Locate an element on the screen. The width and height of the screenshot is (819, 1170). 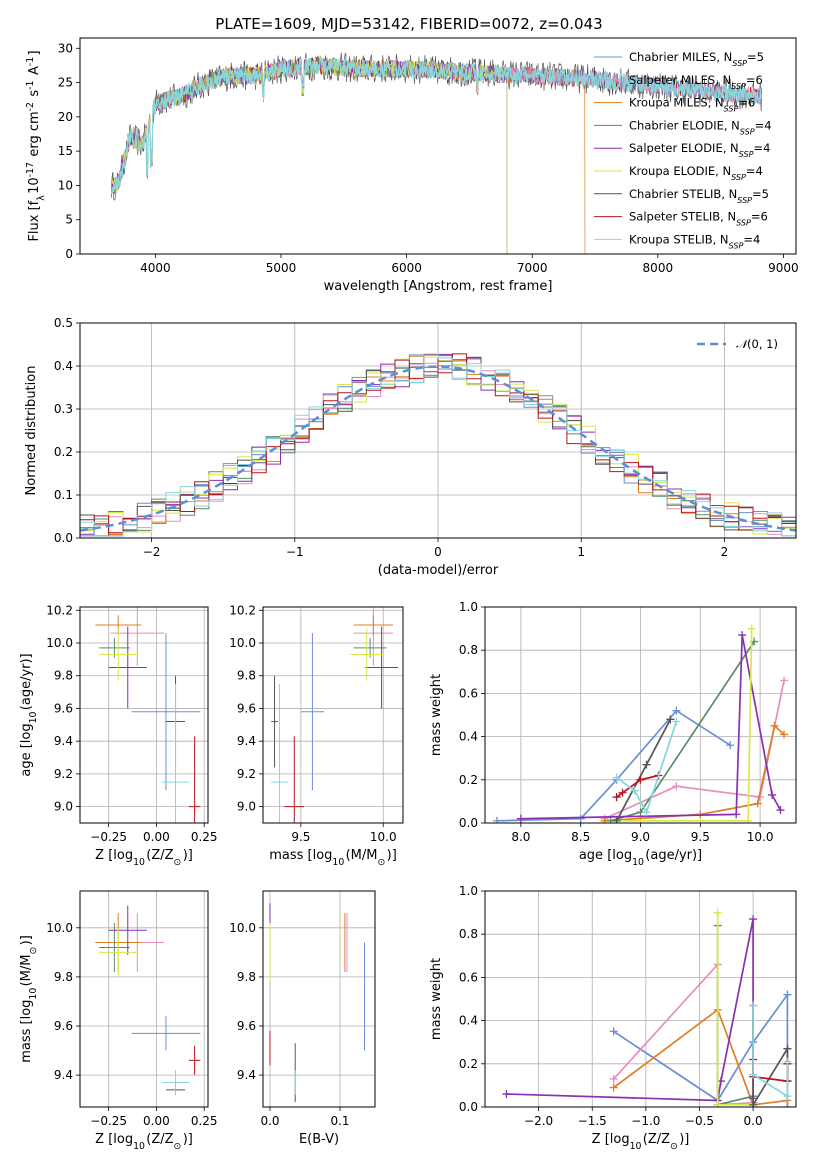
y-tick-label: 10.0 is located at coordinates (242, 643).